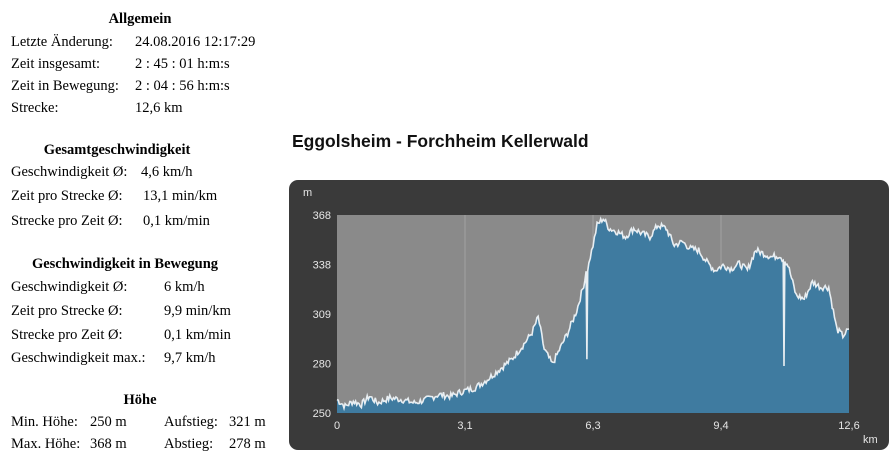 This screenshot has width=895, height=459. Describe the element at coordinates (247, 422) in the screenshot. I see `stat-value: 321 m` at that location.